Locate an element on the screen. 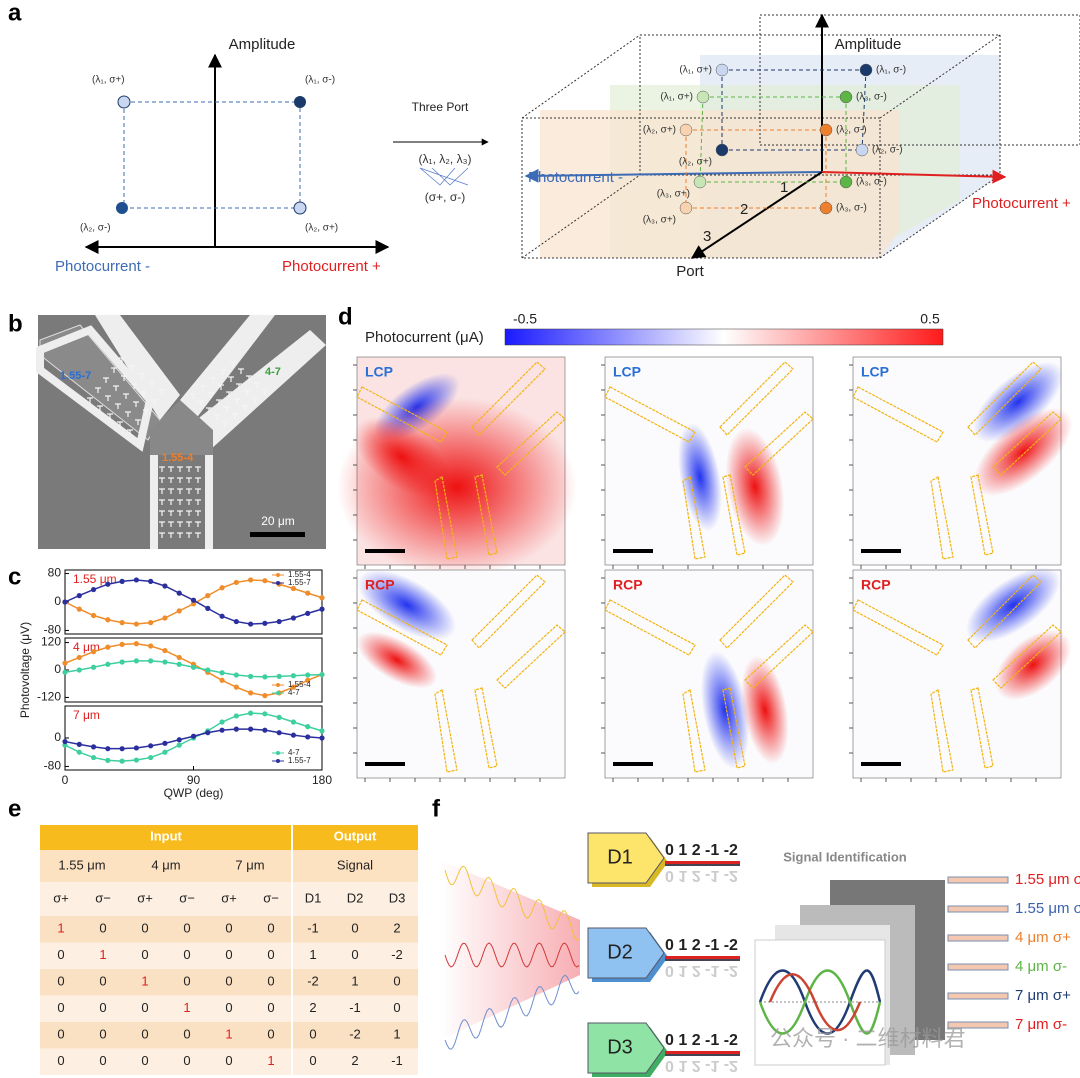 The image size is (1080, 1078). table-cell: 2 is located at coordinates (312, 1007).